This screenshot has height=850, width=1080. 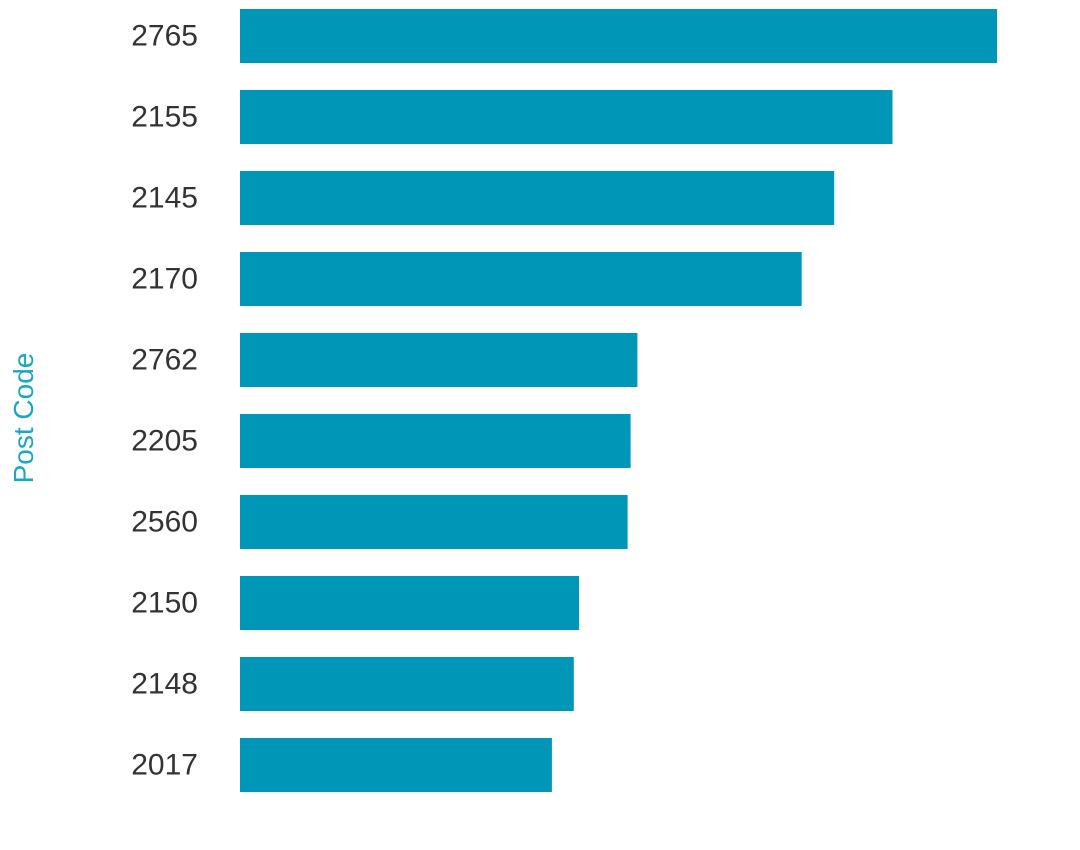 I want to click on category-label-2150: 2150, so click(x=164, y=603).